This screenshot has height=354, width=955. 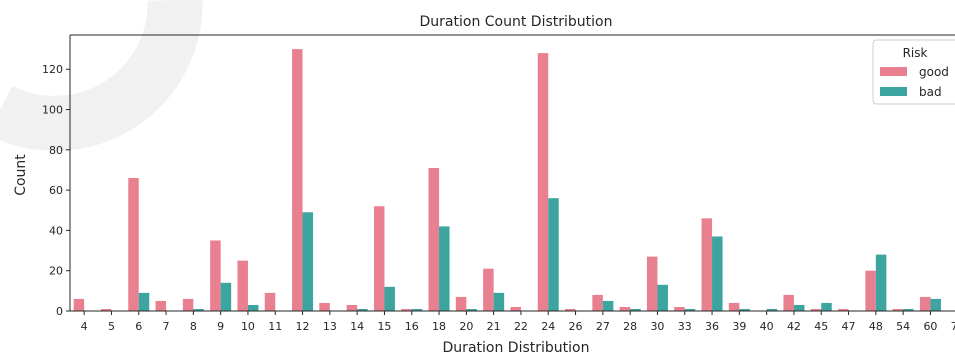 I want to click on legend-swatch-good, so click(x=893, y=71).